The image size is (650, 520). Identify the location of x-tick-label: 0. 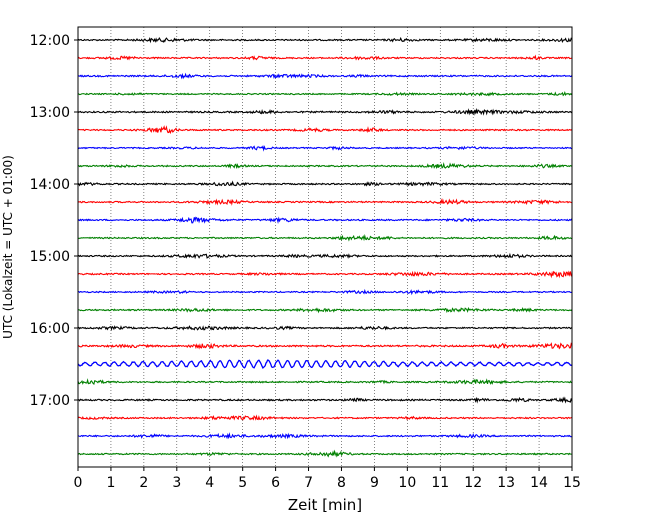
(78, 483).